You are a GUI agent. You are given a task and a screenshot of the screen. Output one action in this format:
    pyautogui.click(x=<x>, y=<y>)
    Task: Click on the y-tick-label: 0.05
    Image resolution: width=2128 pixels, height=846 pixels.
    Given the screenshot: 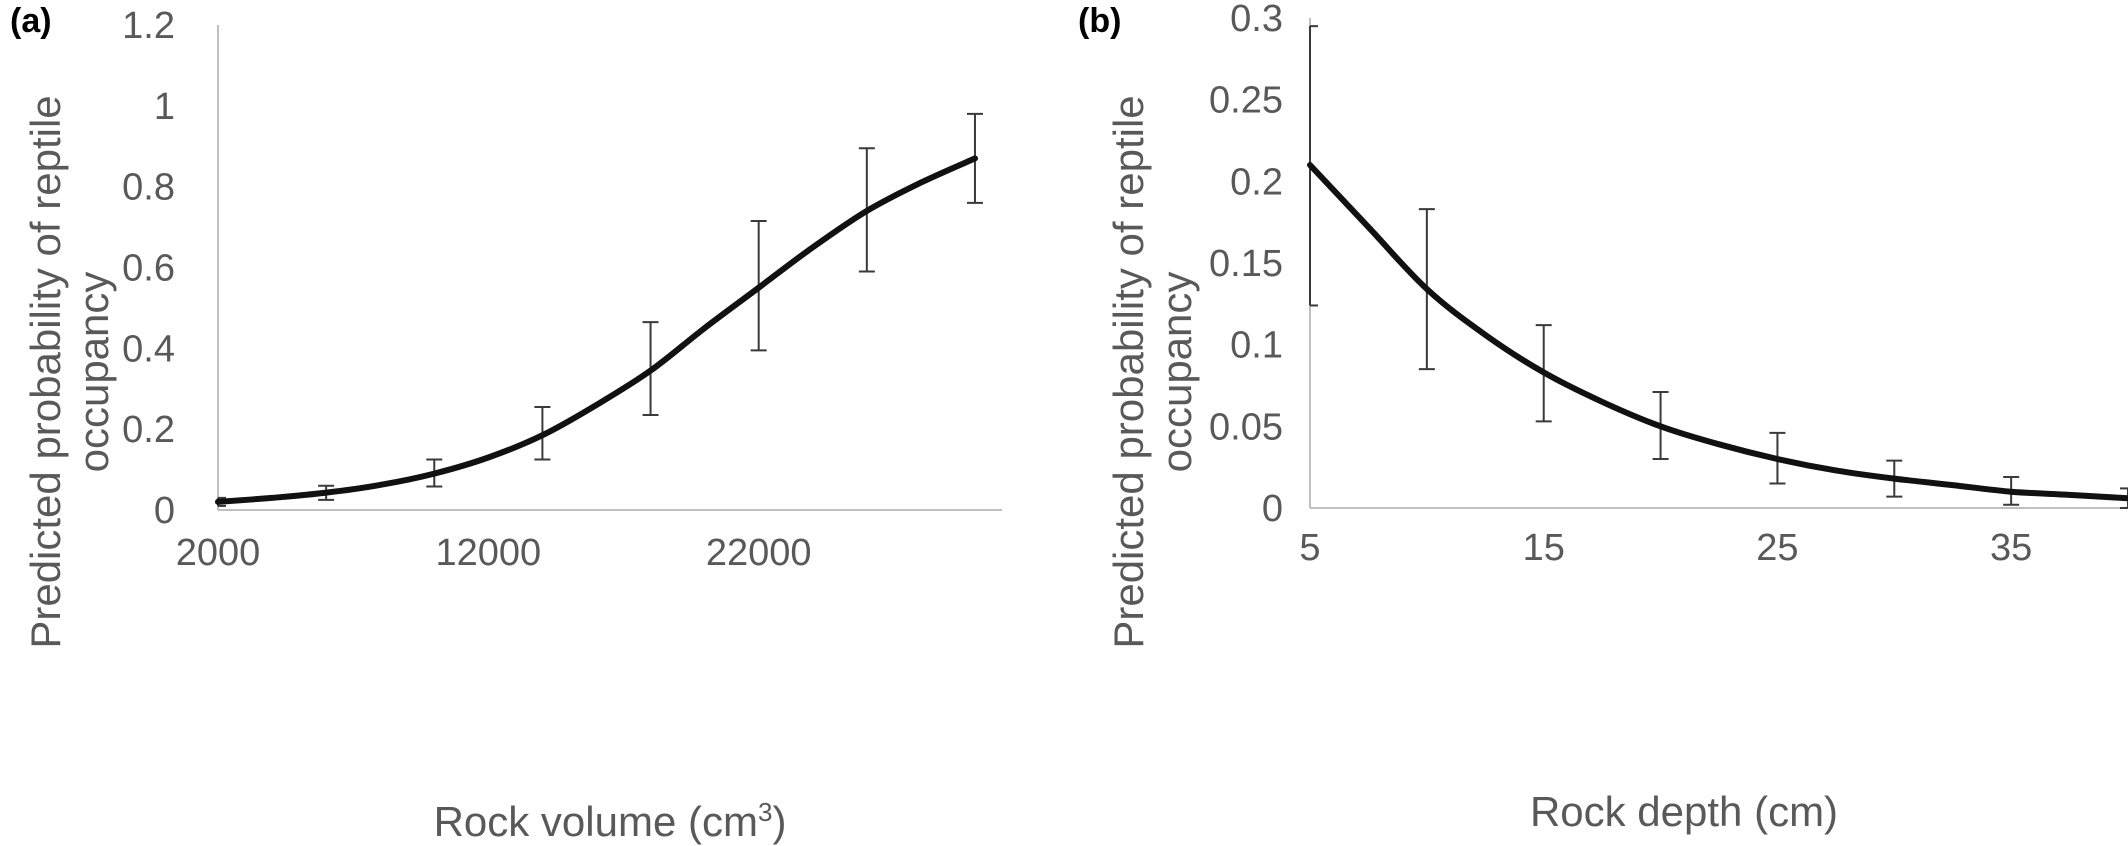 What is the action you would take?
    pyautogui.click(x=1246, y=427)
    